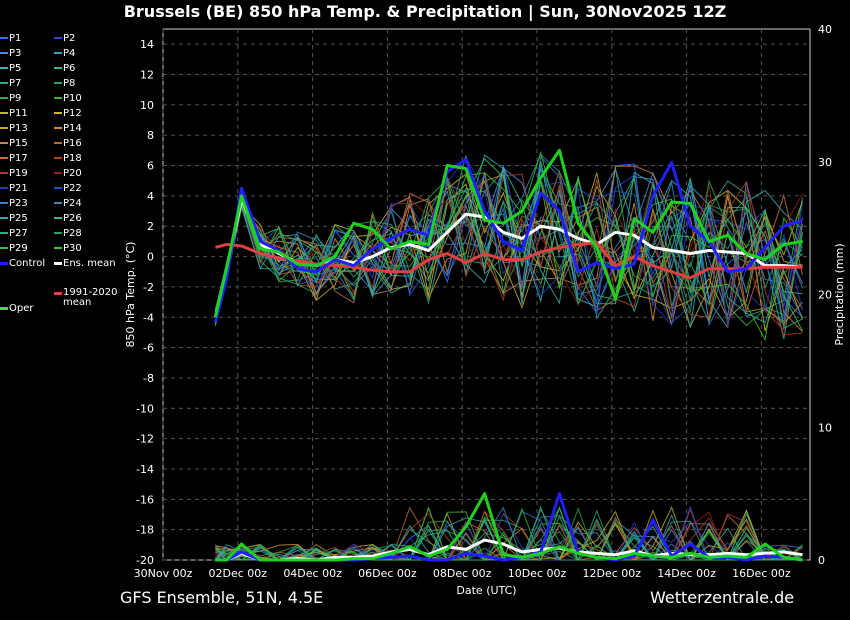 The width and height of the screenshot is (850, 620). Describe the element at coordinates (825, 427) in the screenshot. I see `y2-tick-label: 10` at that location.